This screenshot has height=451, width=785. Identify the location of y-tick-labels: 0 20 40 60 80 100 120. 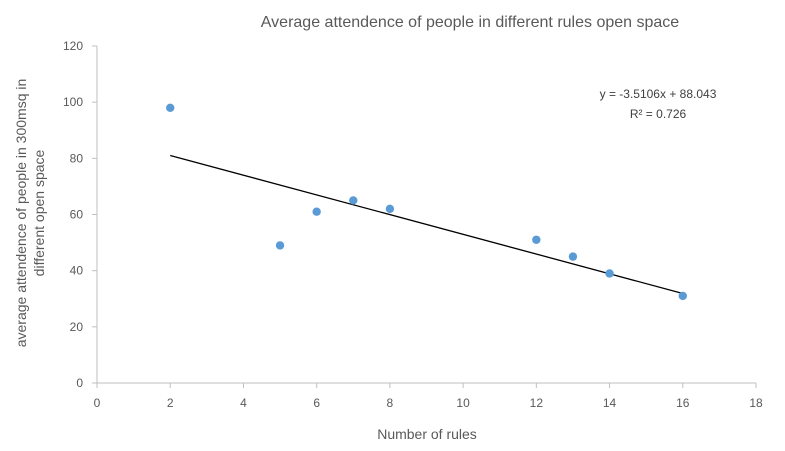
(73, 214).